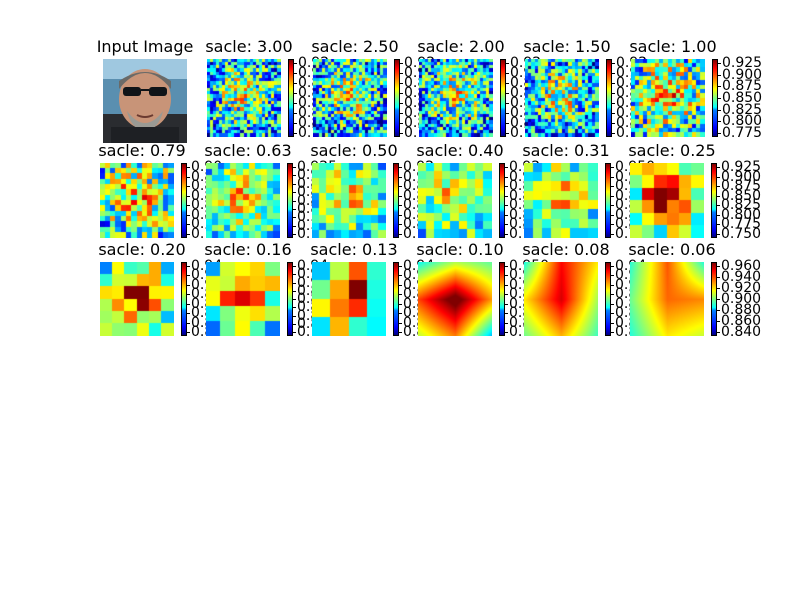  Describe the element at coordinates (742, 133) in the screenshot. I see `colorbar-tick-label: 0.775` at that location.